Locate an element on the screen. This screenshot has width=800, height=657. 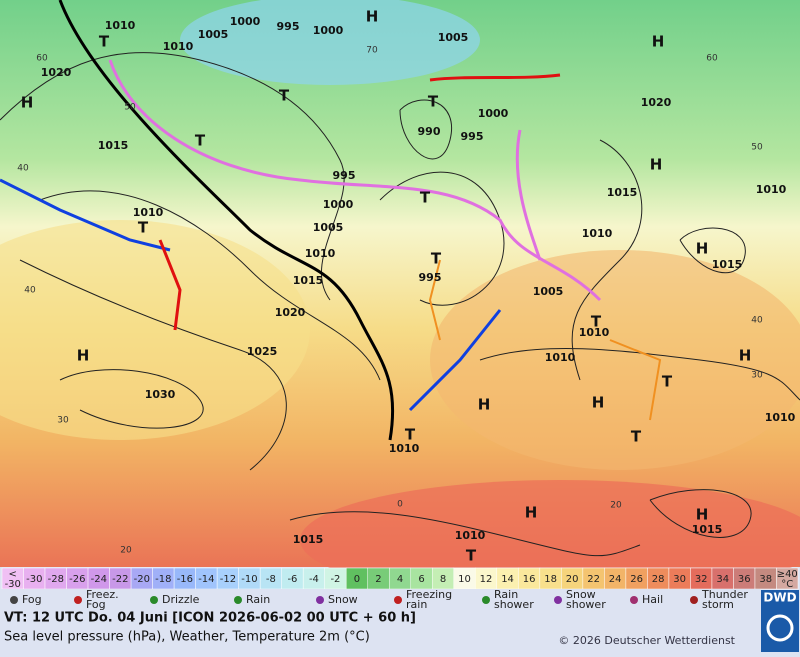
warm-area is located at coordinates (155, 330).